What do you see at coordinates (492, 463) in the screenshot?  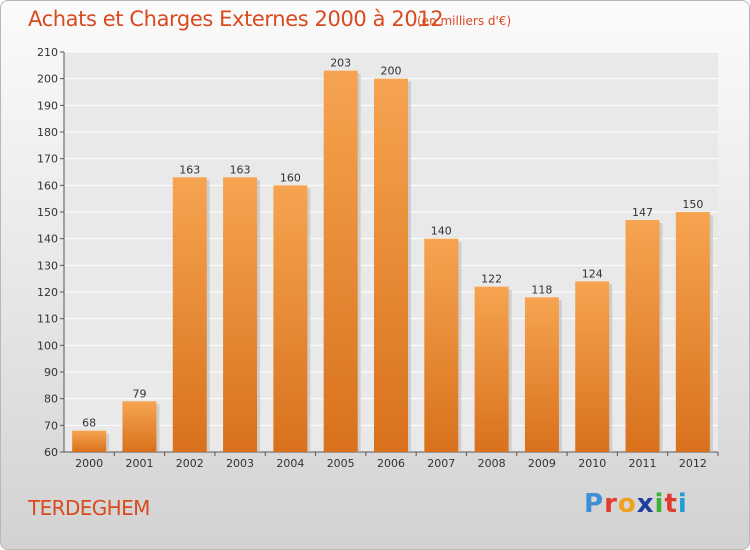 I see `x-tick-label-2008: 2008` at bounding box center [492, 463].